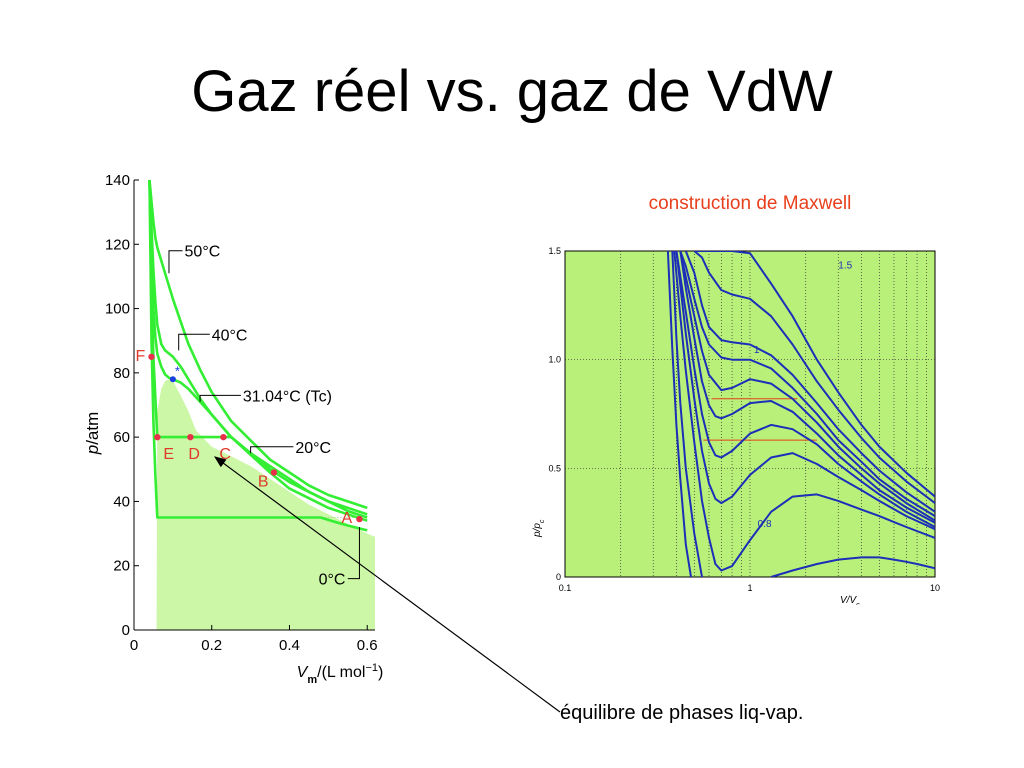  Describe the element at coordinates (117, 180) in the screenshot. I see `y-tick-label: 140` at that location.